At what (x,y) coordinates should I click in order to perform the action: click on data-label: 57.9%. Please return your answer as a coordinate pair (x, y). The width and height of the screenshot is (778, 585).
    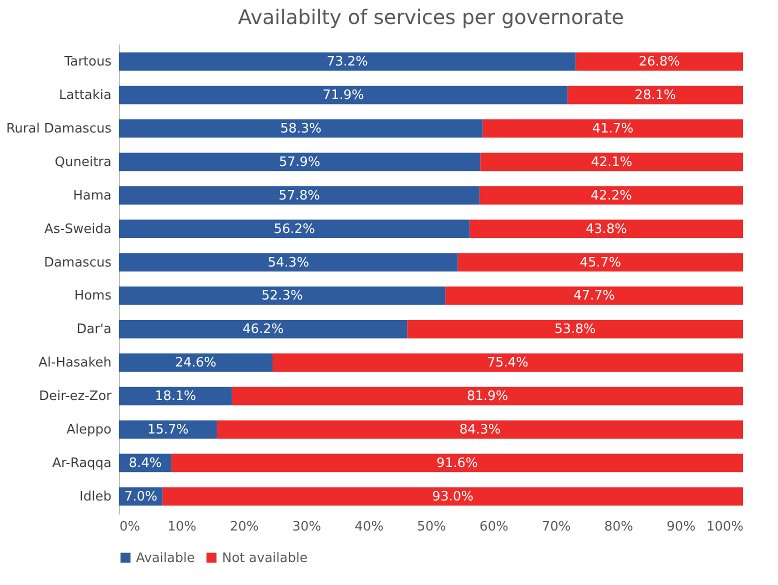
    Looking at the image, I should click on (299, 162).